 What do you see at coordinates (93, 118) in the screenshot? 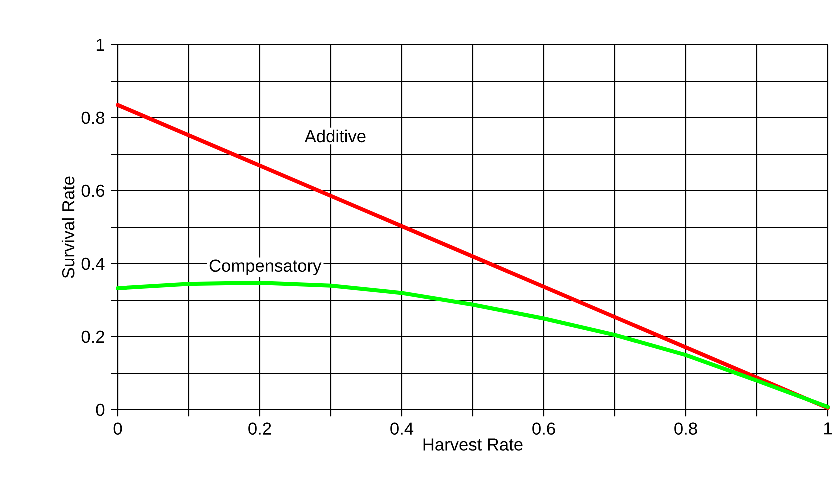
I see `y-tick-label: 0.8` at bounding box center [93, 118].